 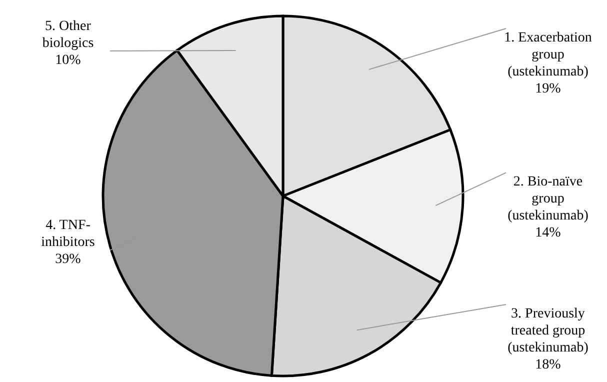 I want to click on data-label: 14%, so click(x=548, y=233).